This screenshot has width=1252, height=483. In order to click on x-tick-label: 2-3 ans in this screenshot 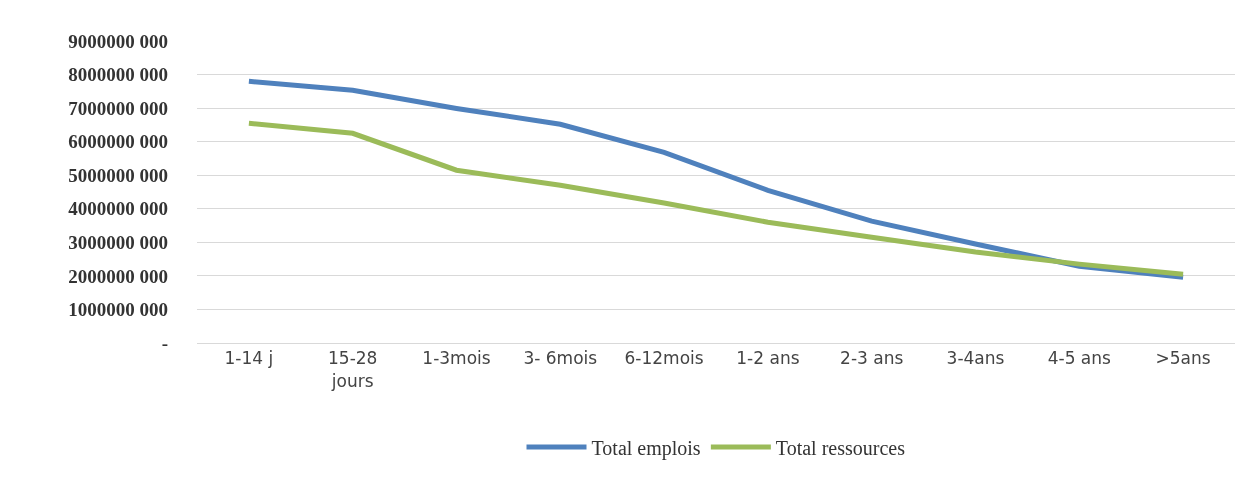, I will do `click(872, 358)`.